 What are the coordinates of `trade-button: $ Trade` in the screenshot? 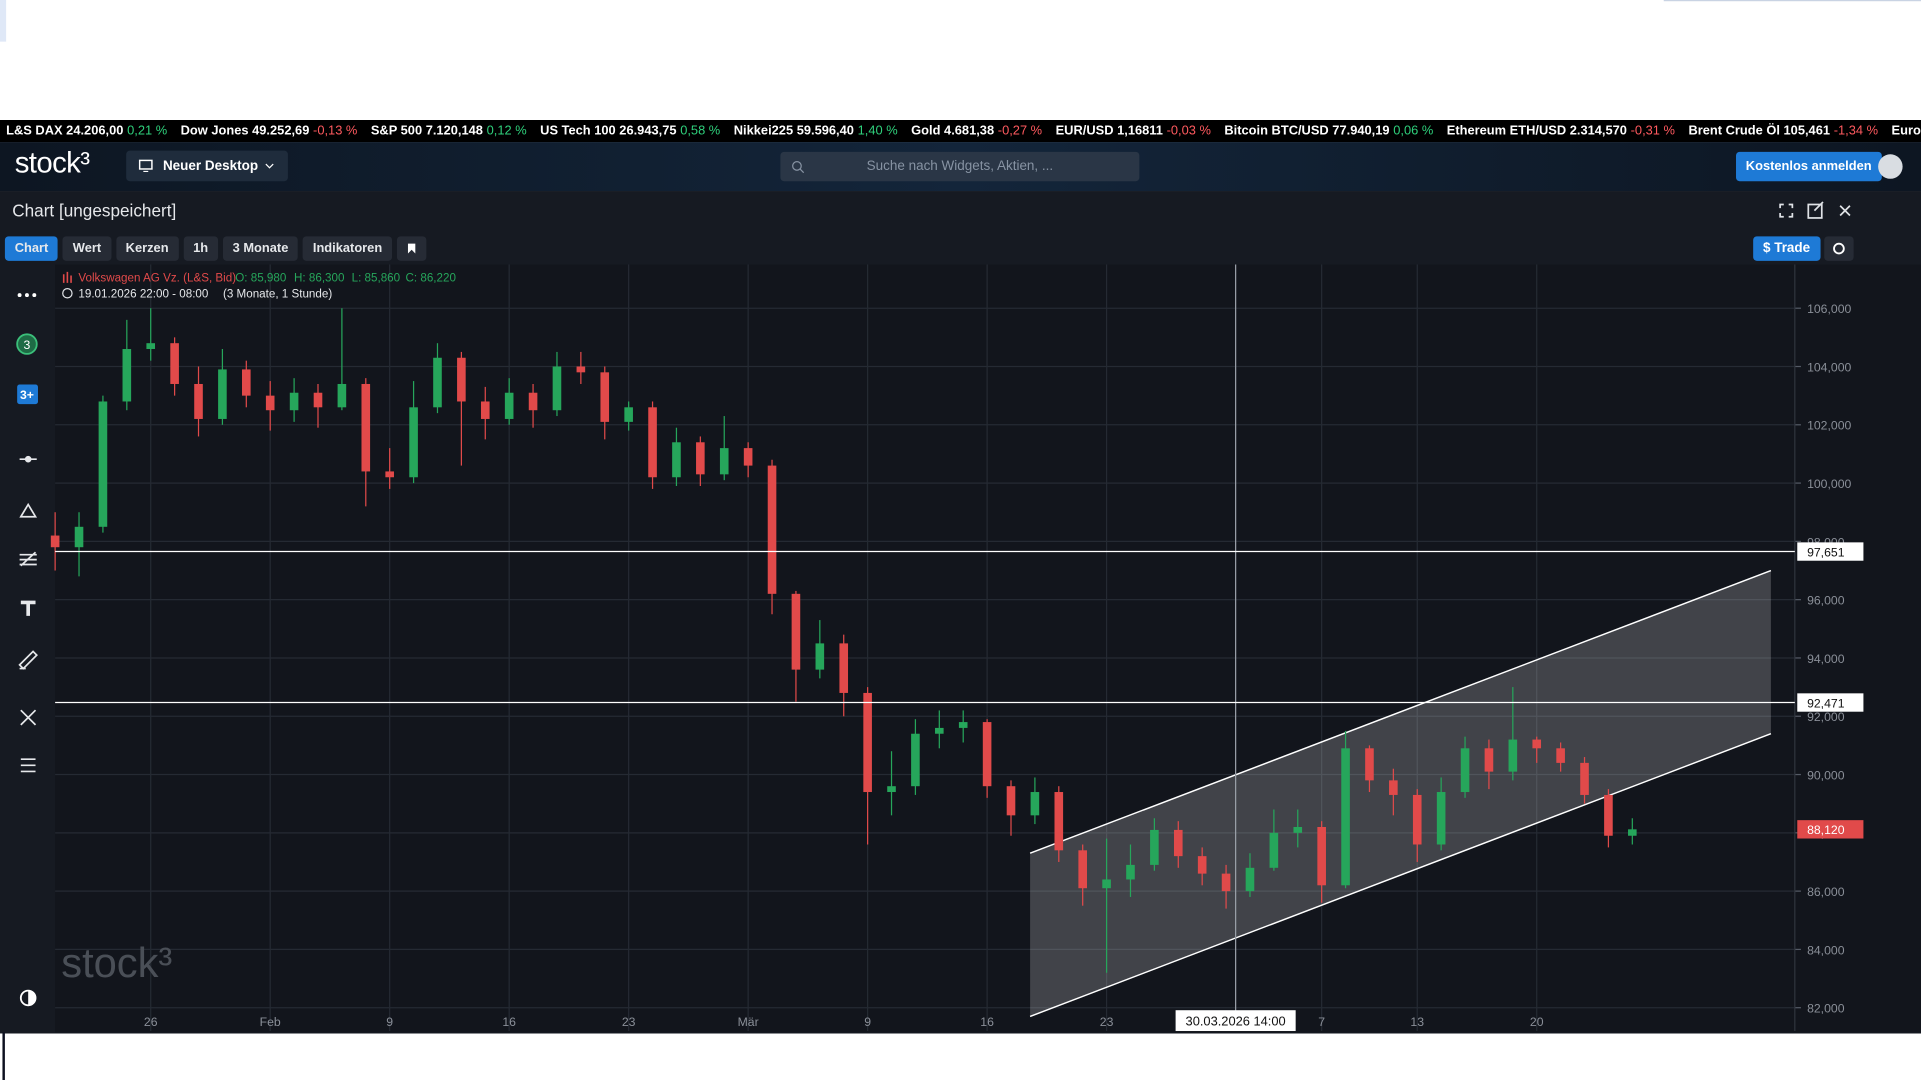 It's located at (1786, 248).